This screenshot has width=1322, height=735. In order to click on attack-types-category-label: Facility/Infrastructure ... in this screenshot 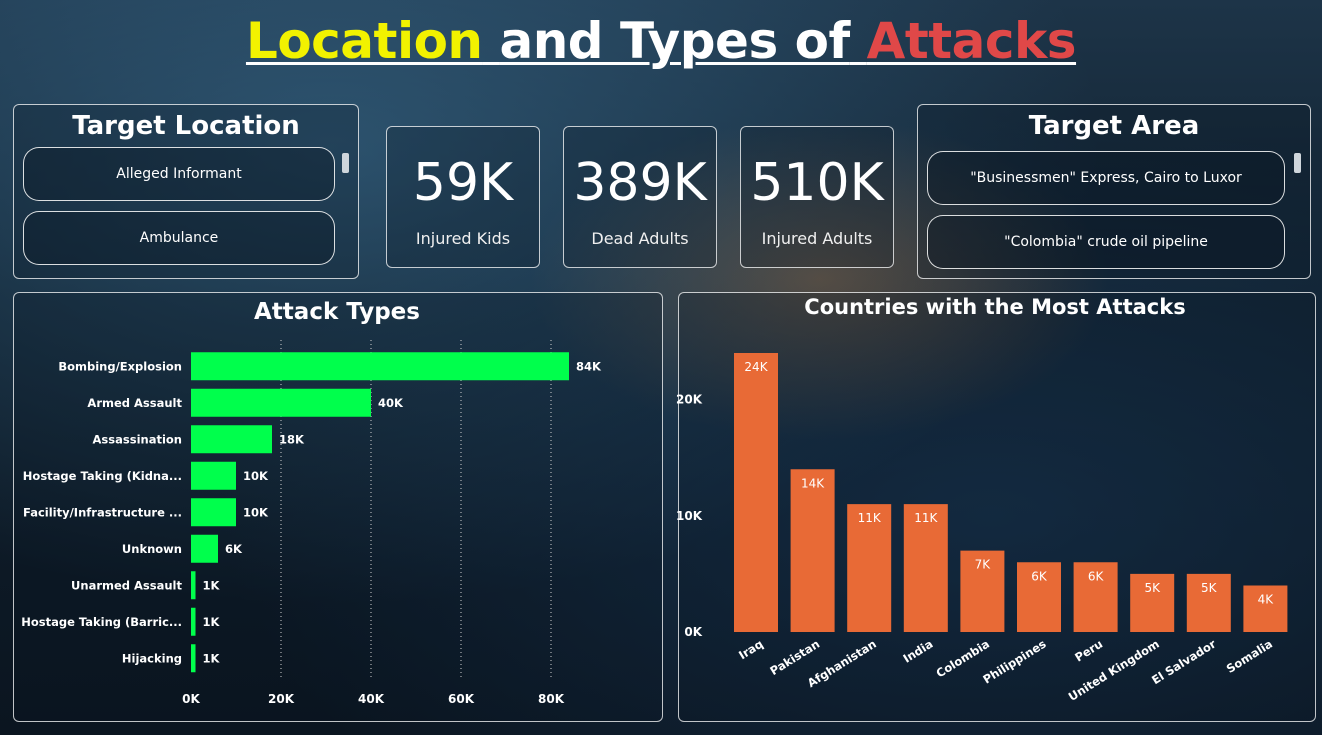, I will do `click(102, 512)`.